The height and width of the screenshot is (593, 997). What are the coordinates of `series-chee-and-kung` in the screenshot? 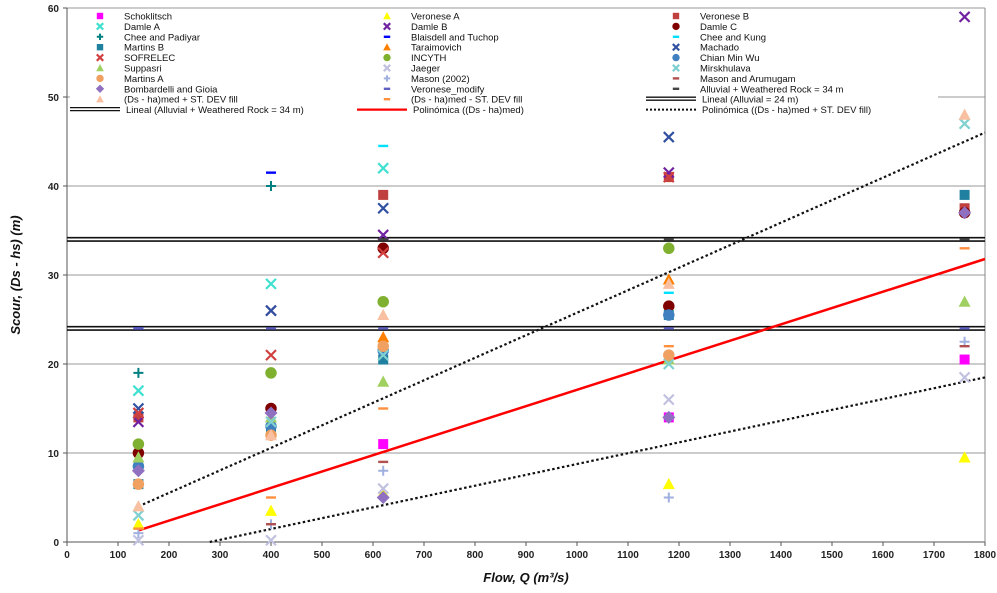 It's located at (526, 219).